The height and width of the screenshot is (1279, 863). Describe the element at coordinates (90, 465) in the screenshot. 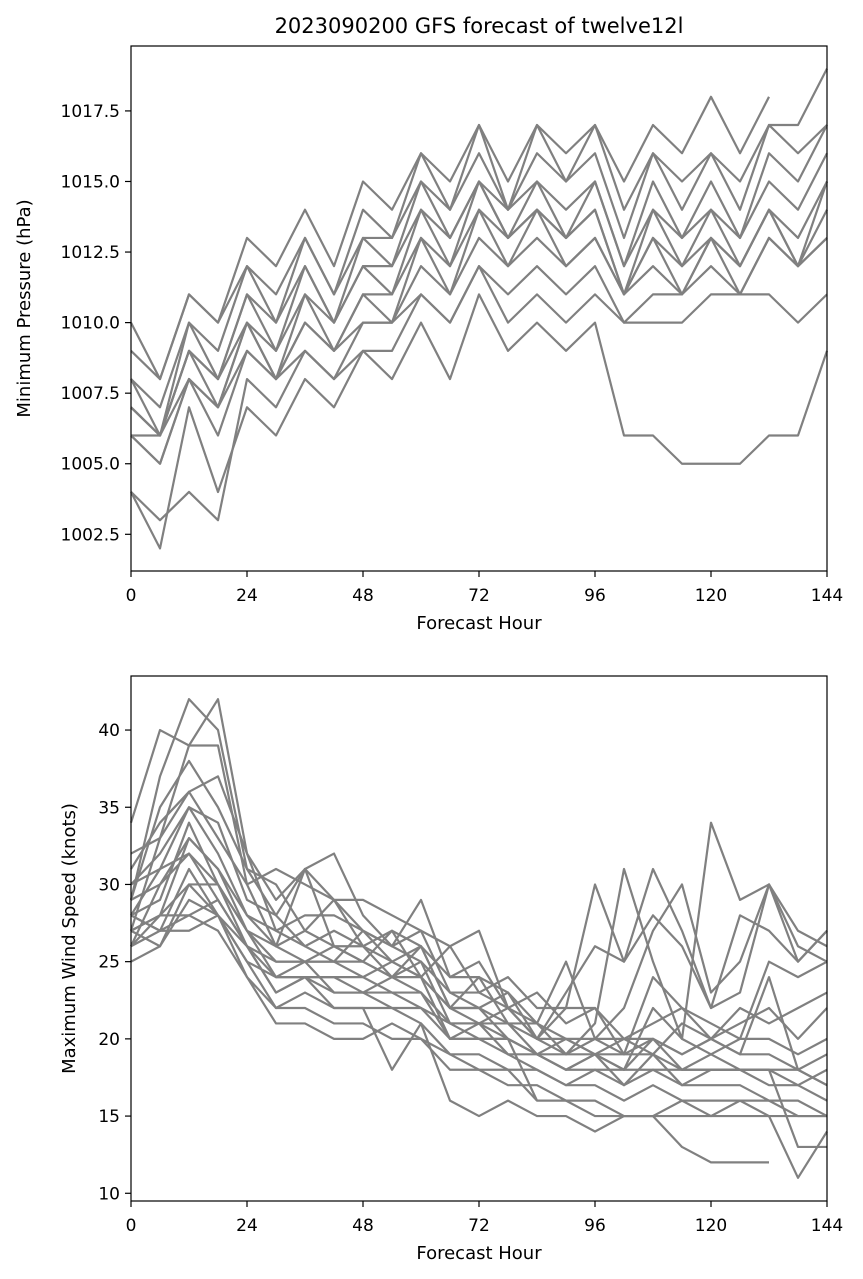

I see `pressure-y-tick-label: 1005.0` at that location.